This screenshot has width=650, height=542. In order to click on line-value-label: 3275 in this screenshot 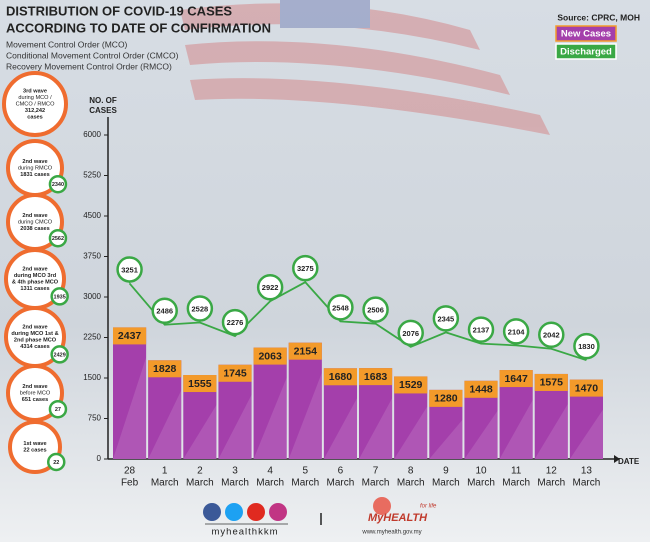, I will do `click(305, 268)`.